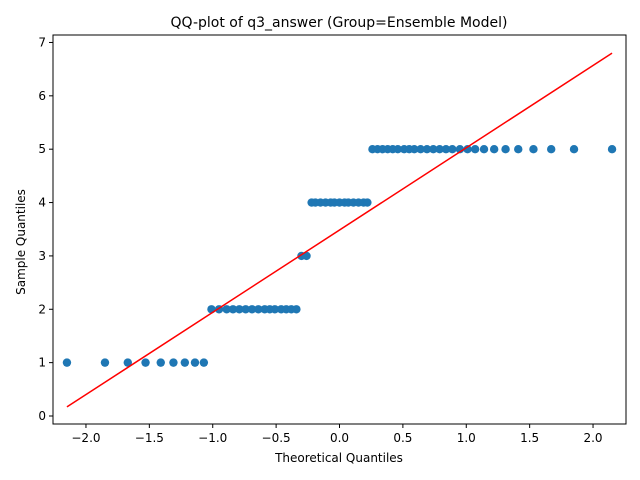 The height and width of the screenshot is (480, 640). I want to click on y-tick-label: 4, so click(42, 203).